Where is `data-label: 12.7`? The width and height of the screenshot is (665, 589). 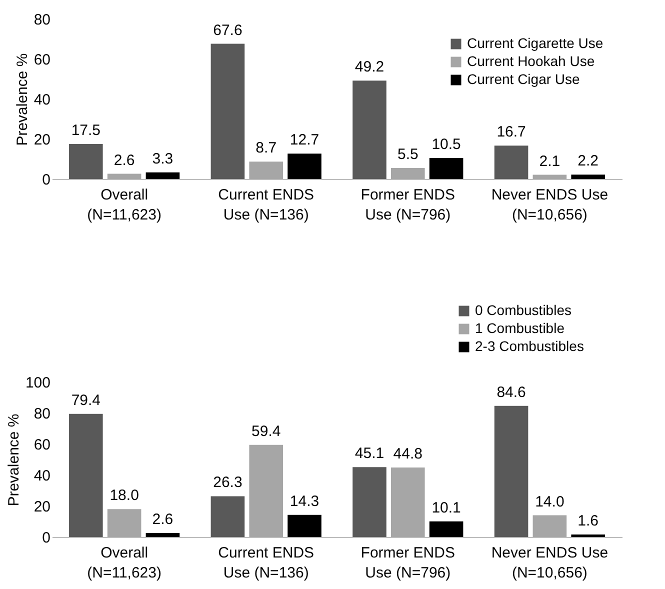
data-label: 12.7 is located at coordinates (305, 140).